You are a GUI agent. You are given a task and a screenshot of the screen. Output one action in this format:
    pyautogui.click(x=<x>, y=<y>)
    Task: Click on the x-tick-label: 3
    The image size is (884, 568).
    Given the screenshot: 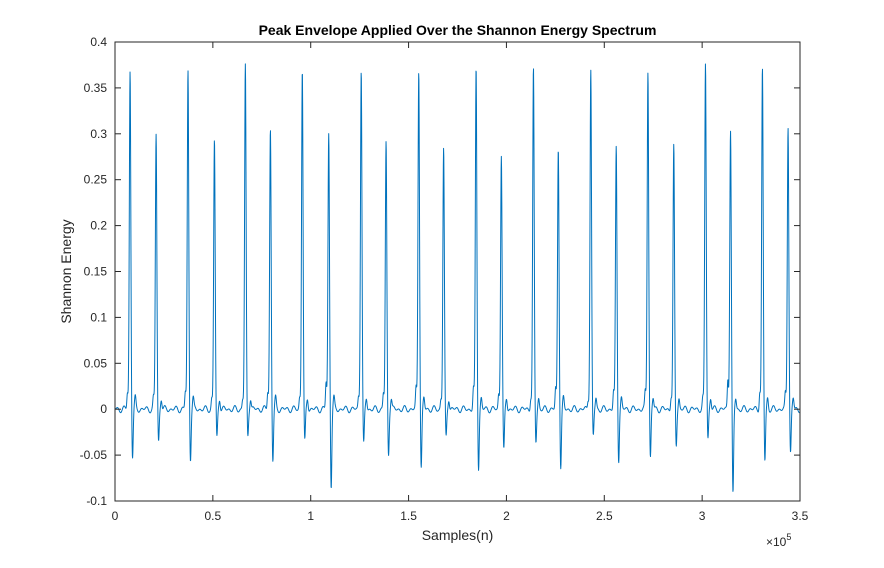 What is the action you would take?
    pyautogui.click(x=702, y=516)
    